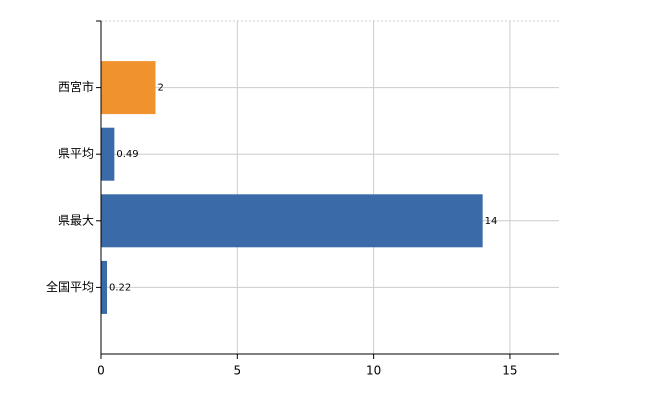 This screenshot has width=650, height=400. I want to click on x-tick-label: 15, so click(509, 371).